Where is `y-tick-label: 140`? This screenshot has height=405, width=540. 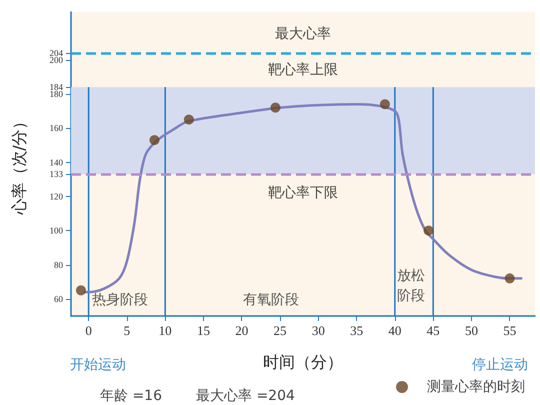 y-tick-label: 140 is located at coordinates (57, 162).